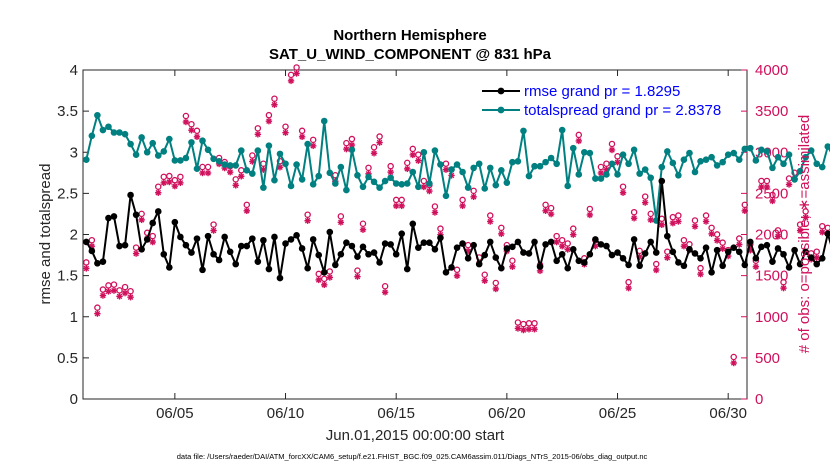  Describe the element at coordinates (74, 70) in the screenshot. I see `y-tick-label: 4` at that location.